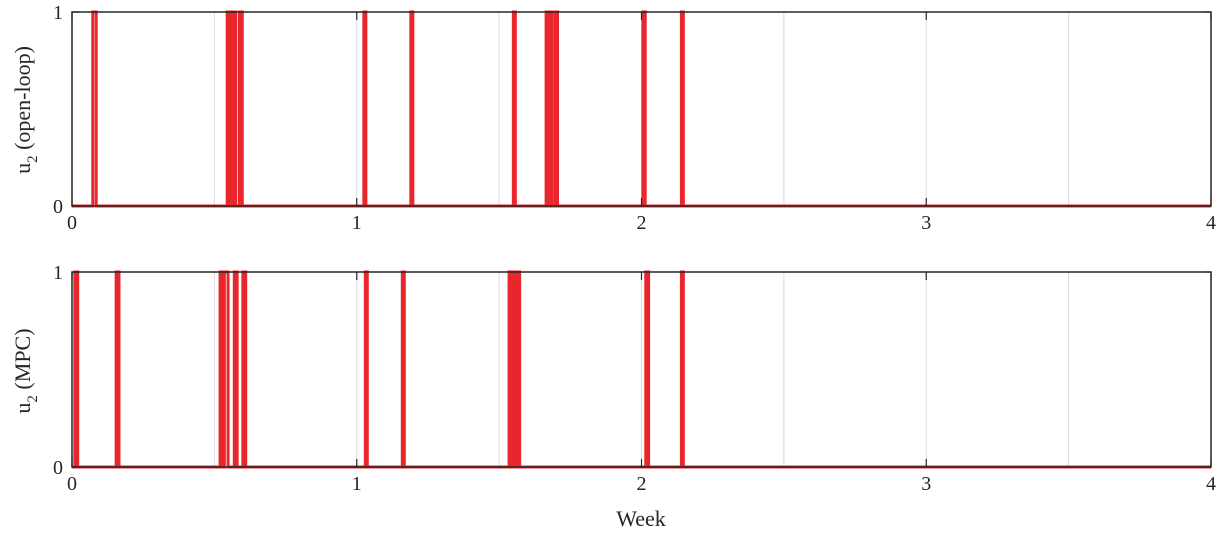  I want to click on y-axis-label: u2 (open-loop), so click(25, 110).